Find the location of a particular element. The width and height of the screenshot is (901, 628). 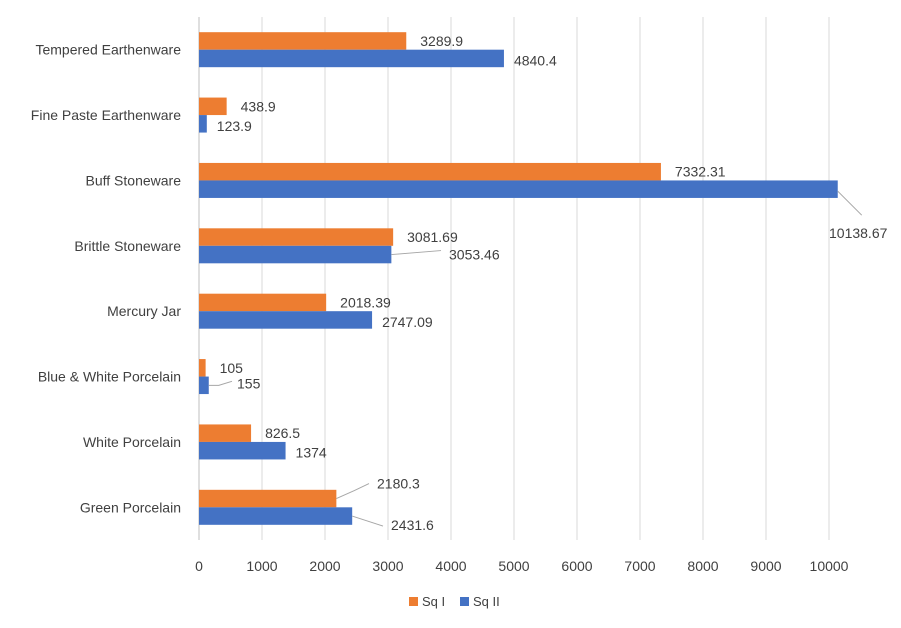

x-tick-label: 3000 is located at coordinates (387, 566).